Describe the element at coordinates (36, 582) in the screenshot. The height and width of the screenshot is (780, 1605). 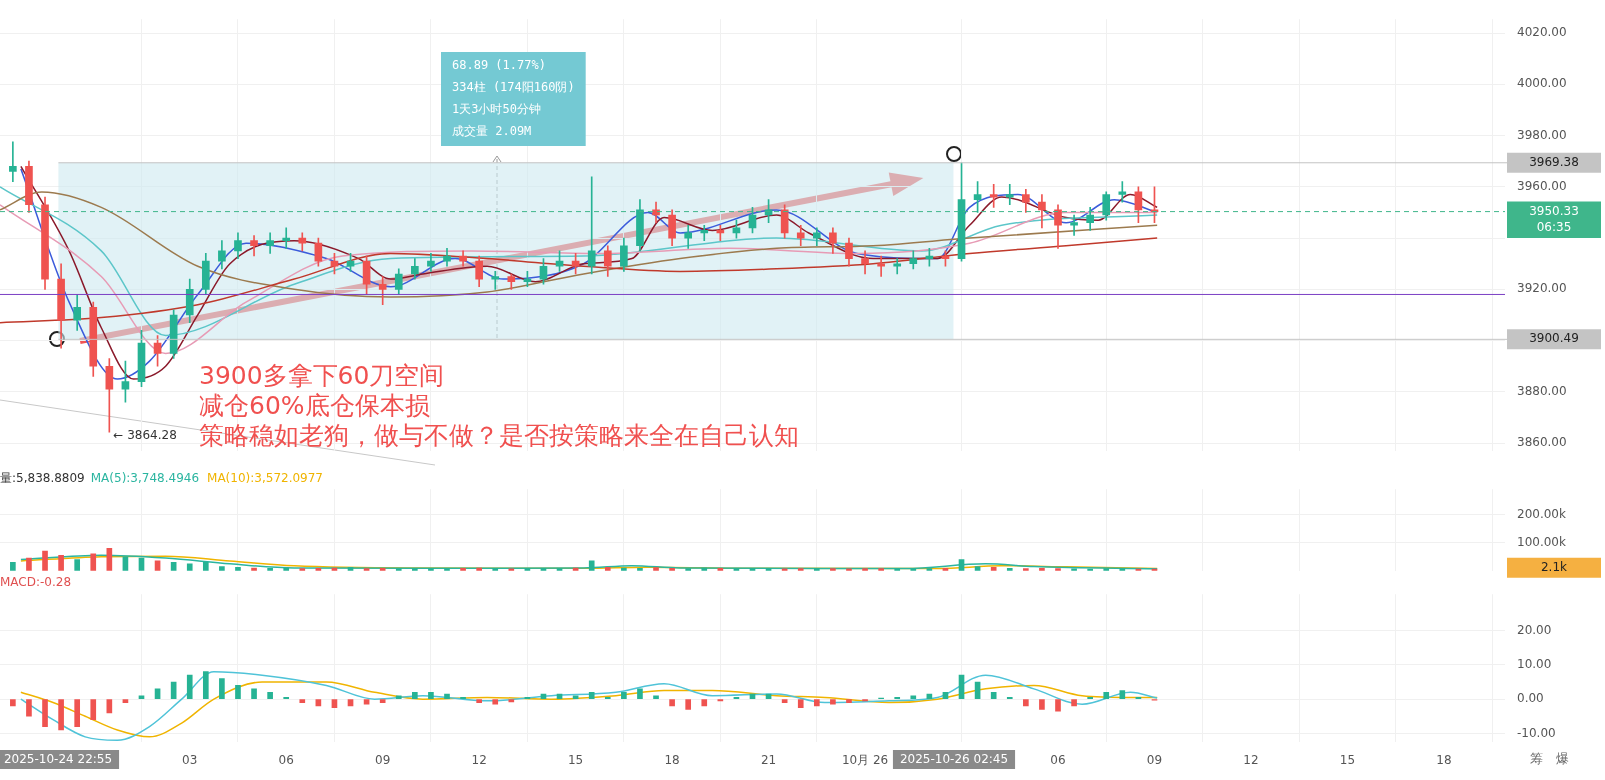
I see `text: MACD:-0.28` at that location.